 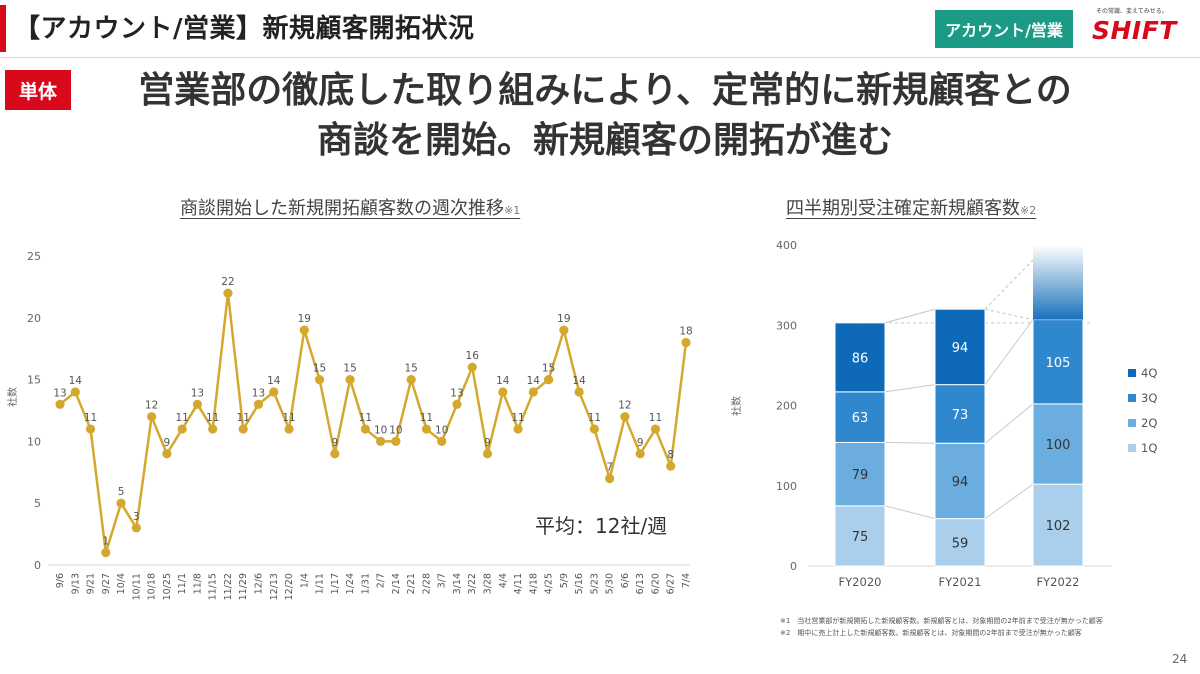 What do you see at coordinates (34, 318) in the screenshot?
I see `line-y-tick-label: 20` at bounding box center [34, 318].